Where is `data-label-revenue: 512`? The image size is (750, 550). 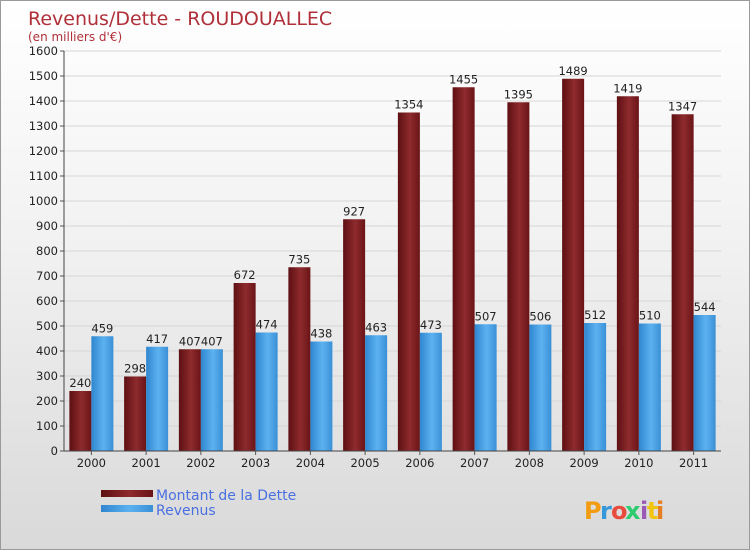
data-label-revenue: 512 is located at coordinates (595, 315).